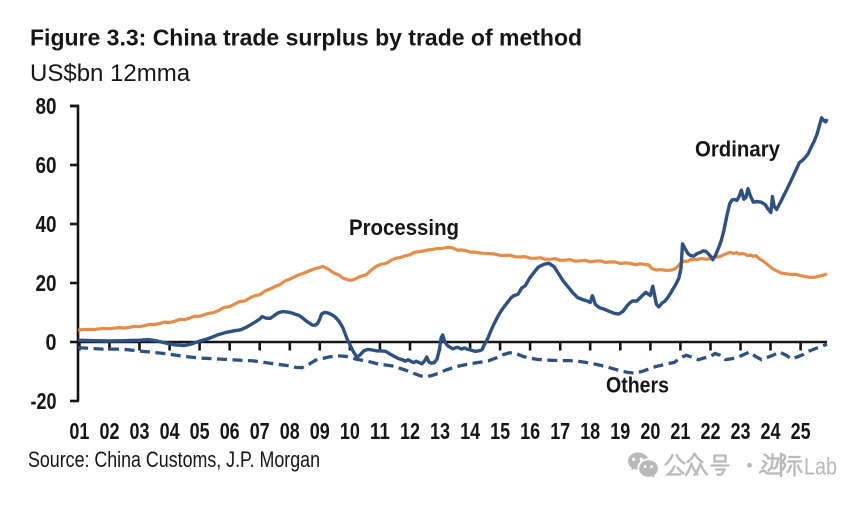 The width and height of the screenshot is (866, 505). Describe the element at coordinates (290, 431) in the screenshot. I see `svg-text: 08` at that location.